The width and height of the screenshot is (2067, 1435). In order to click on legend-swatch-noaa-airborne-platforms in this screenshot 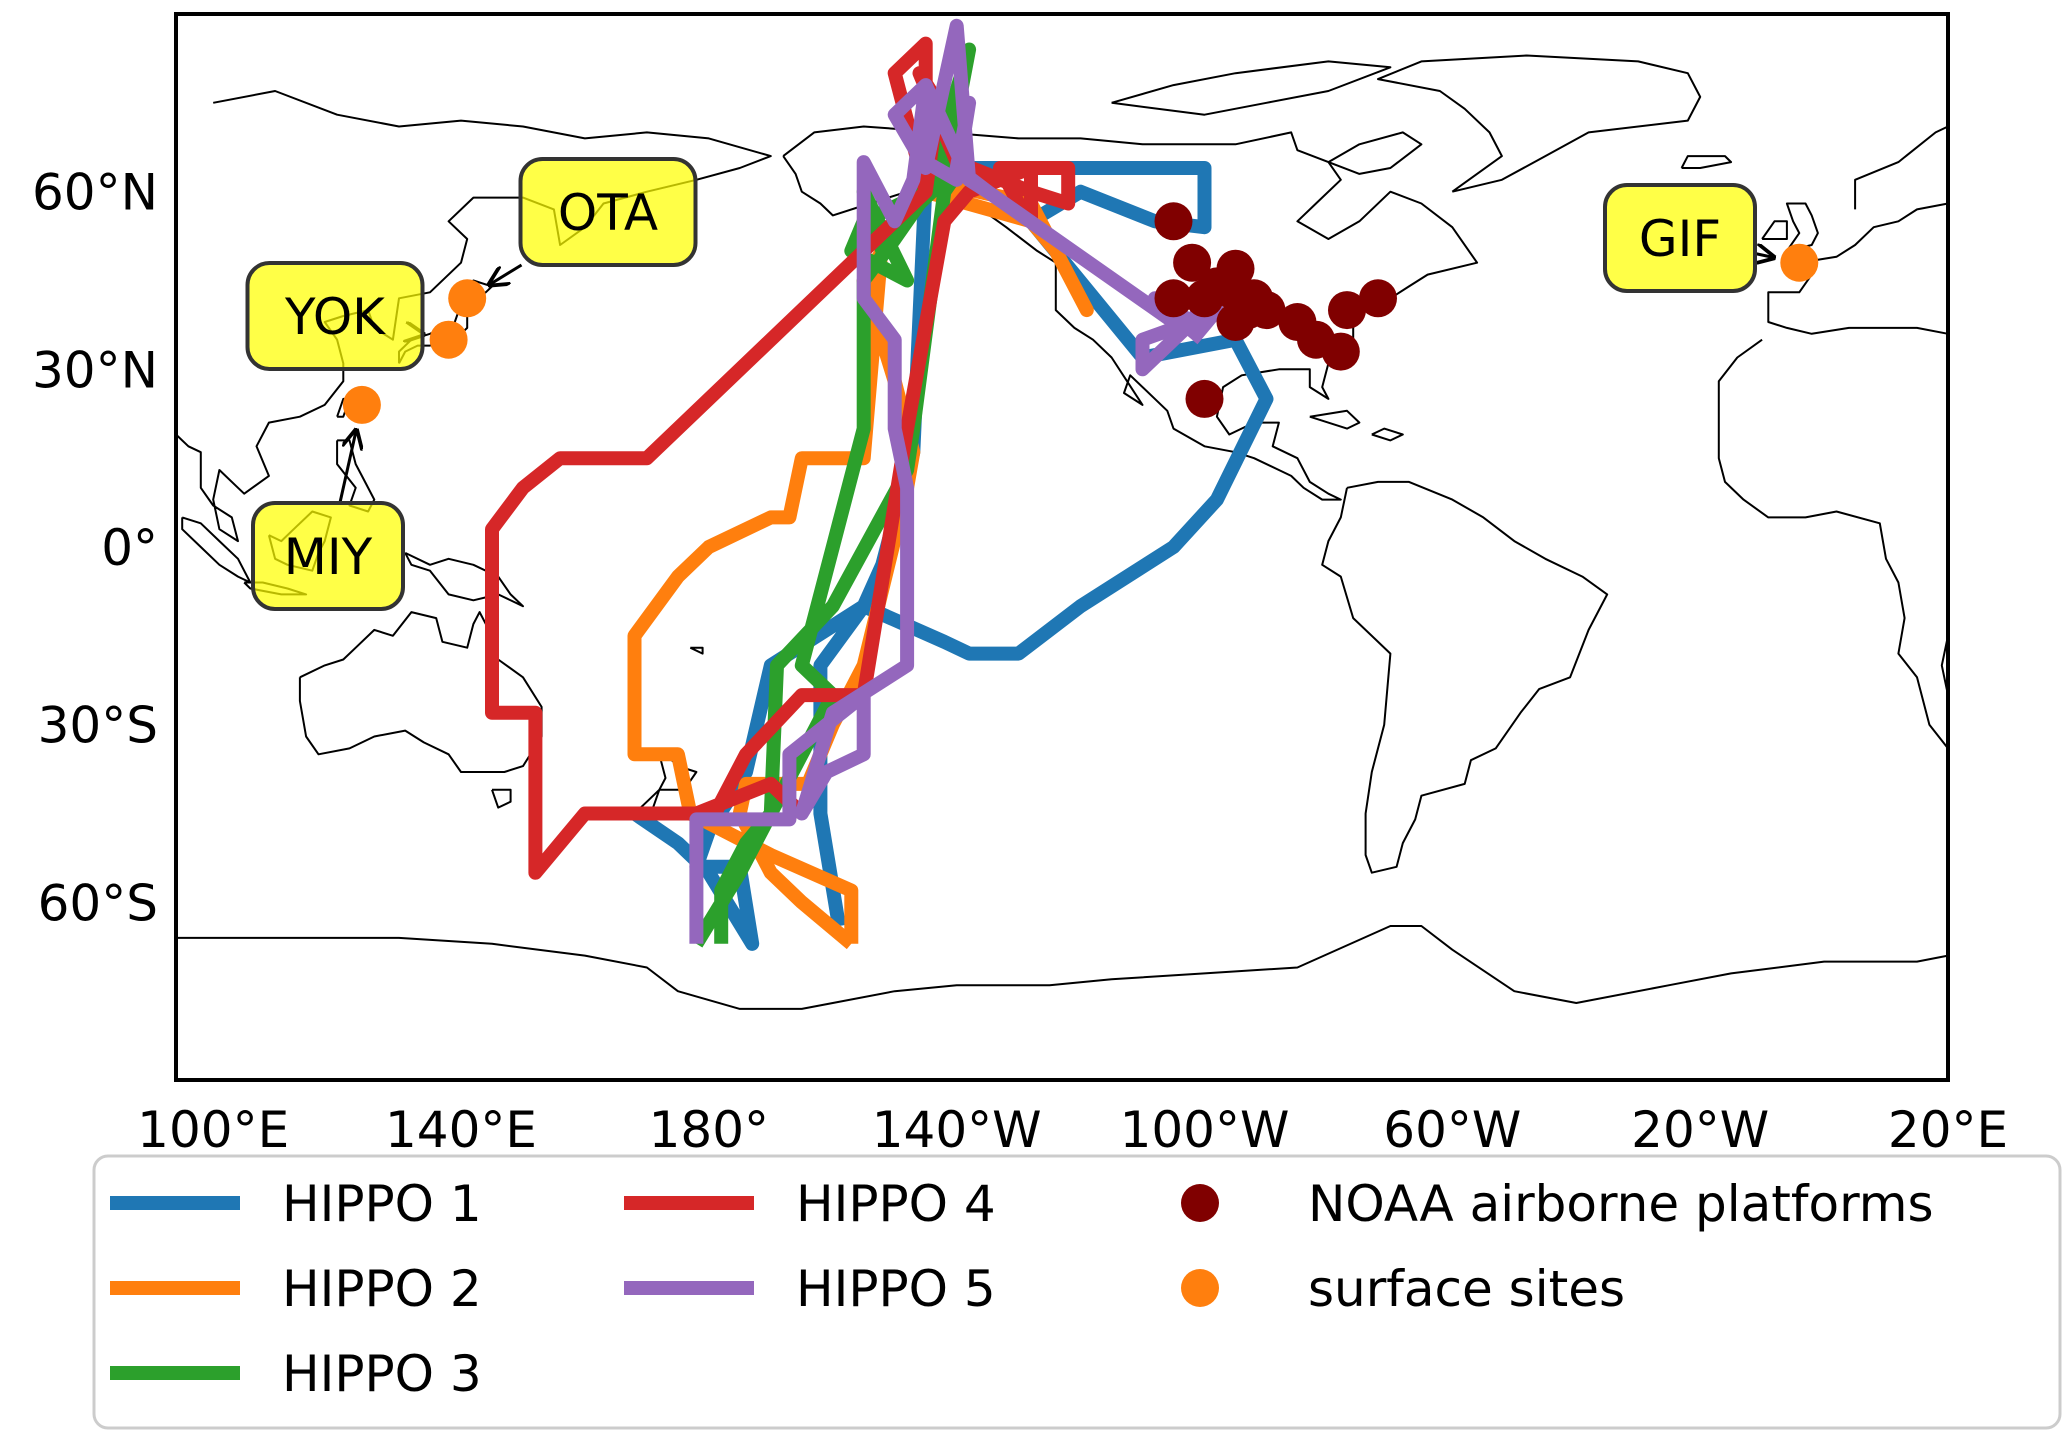, I will do `click(1200, 1203)`.